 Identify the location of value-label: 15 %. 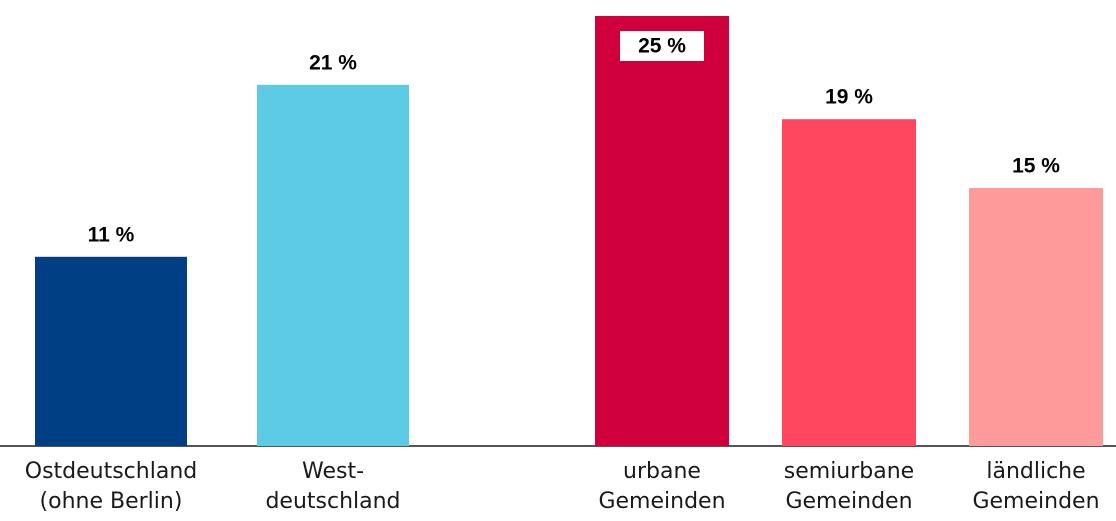
(1036, 166).